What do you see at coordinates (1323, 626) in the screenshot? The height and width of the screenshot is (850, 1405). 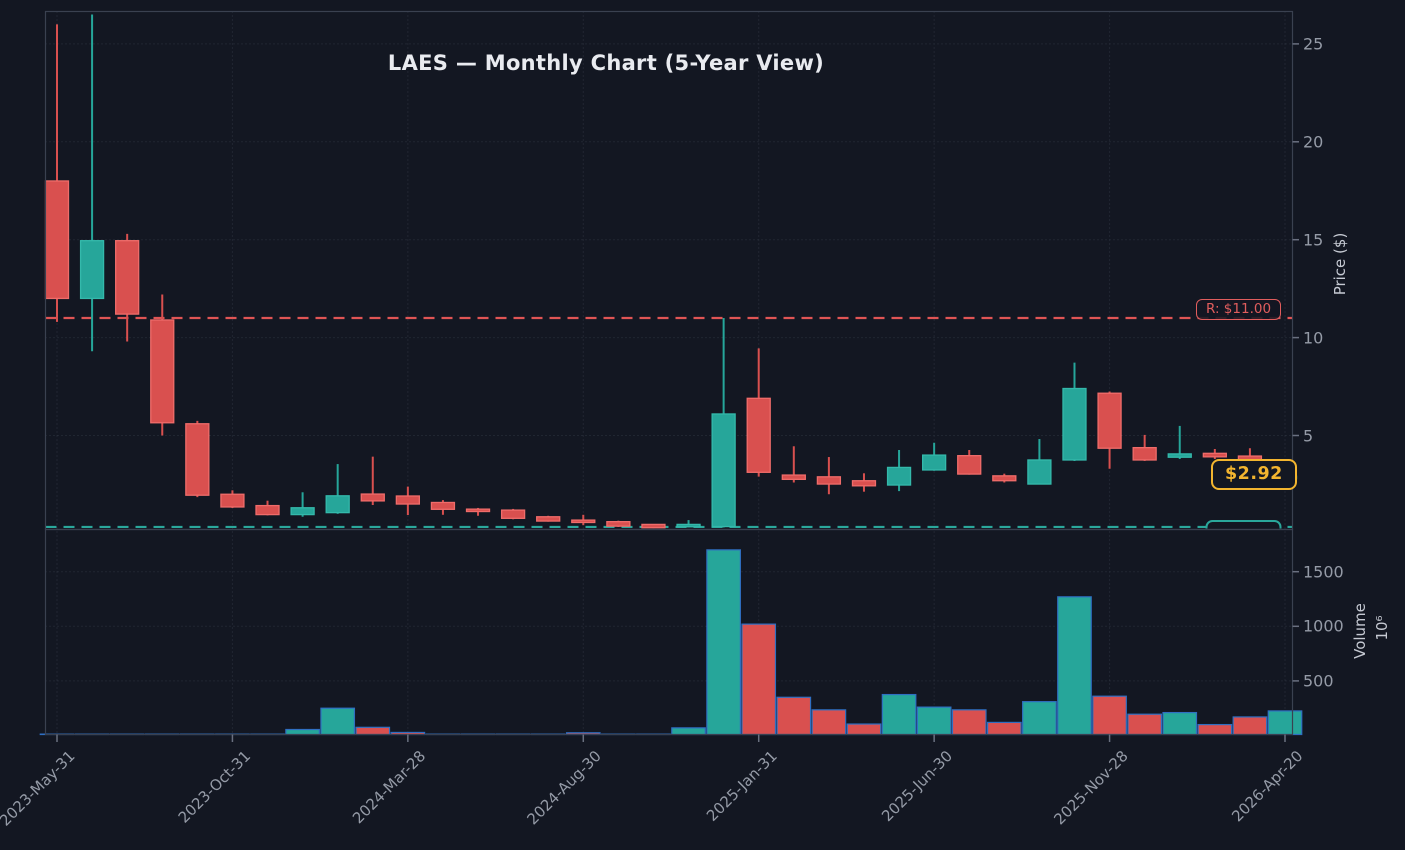 I see `volume-tick-label: 1000` at bounding box center [1323, 626].